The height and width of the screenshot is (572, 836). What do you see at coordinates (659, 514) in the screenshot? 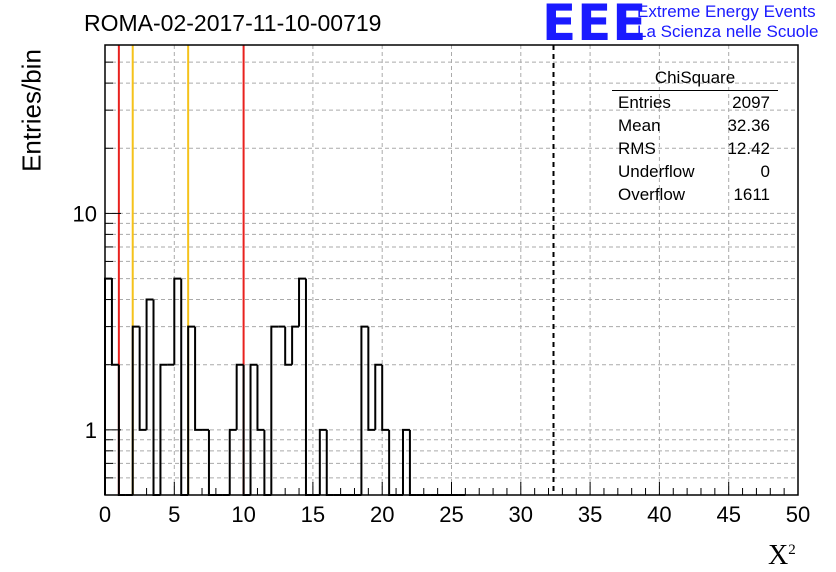
I see `x-tick-label: 40` at bounding box center [659, 514].